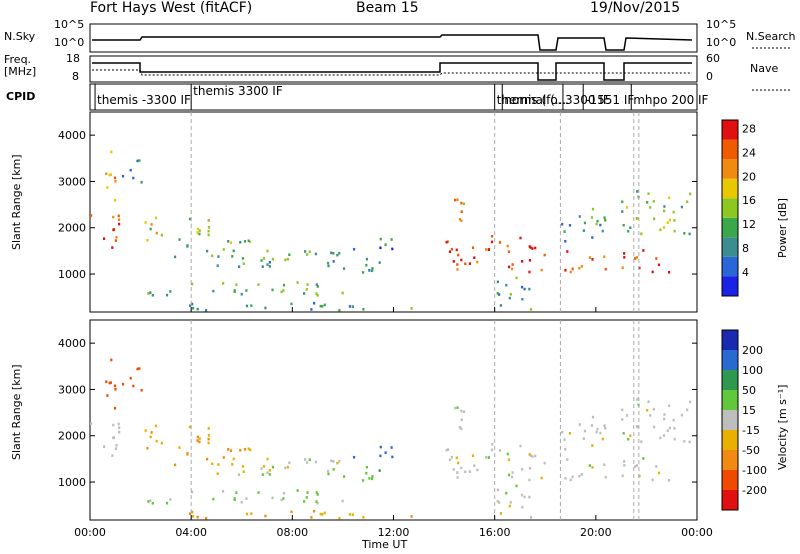  What do you see at coordinates (21, 96) in the screenshot?
I see `cpid-label: CPID` at bounding box center [21, 96].